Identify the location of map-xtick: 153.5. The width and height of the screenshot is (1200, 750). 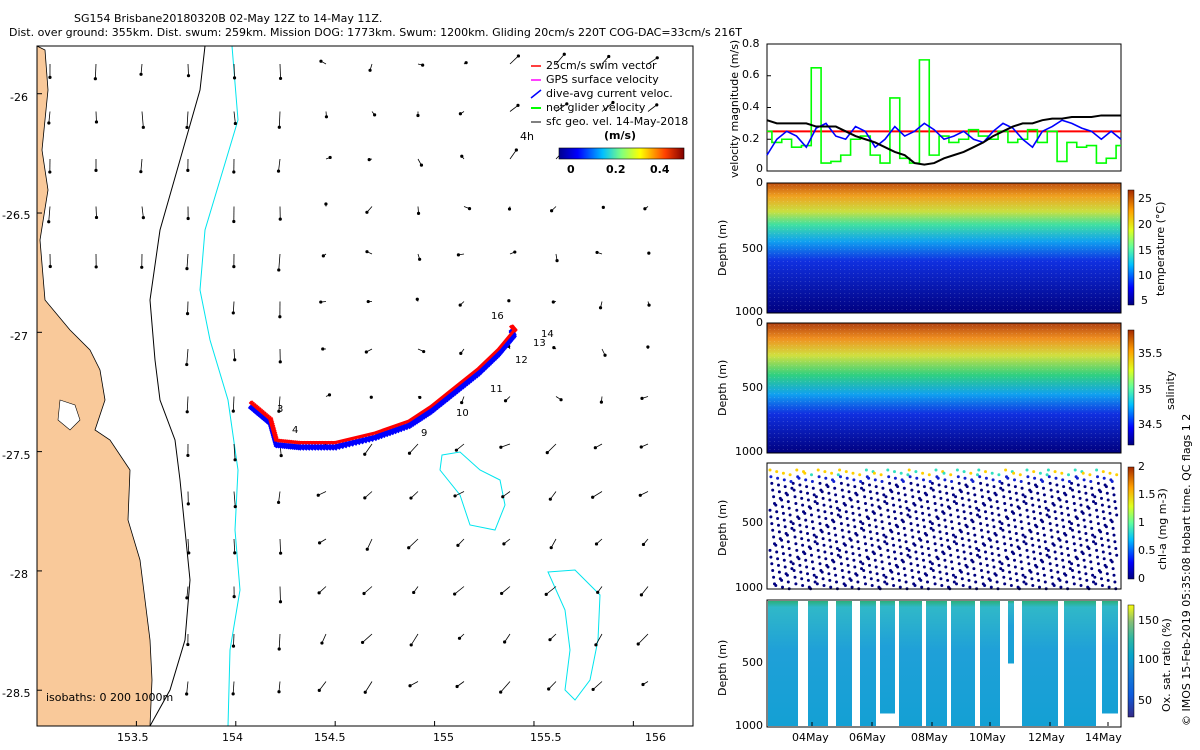
(133, 737).